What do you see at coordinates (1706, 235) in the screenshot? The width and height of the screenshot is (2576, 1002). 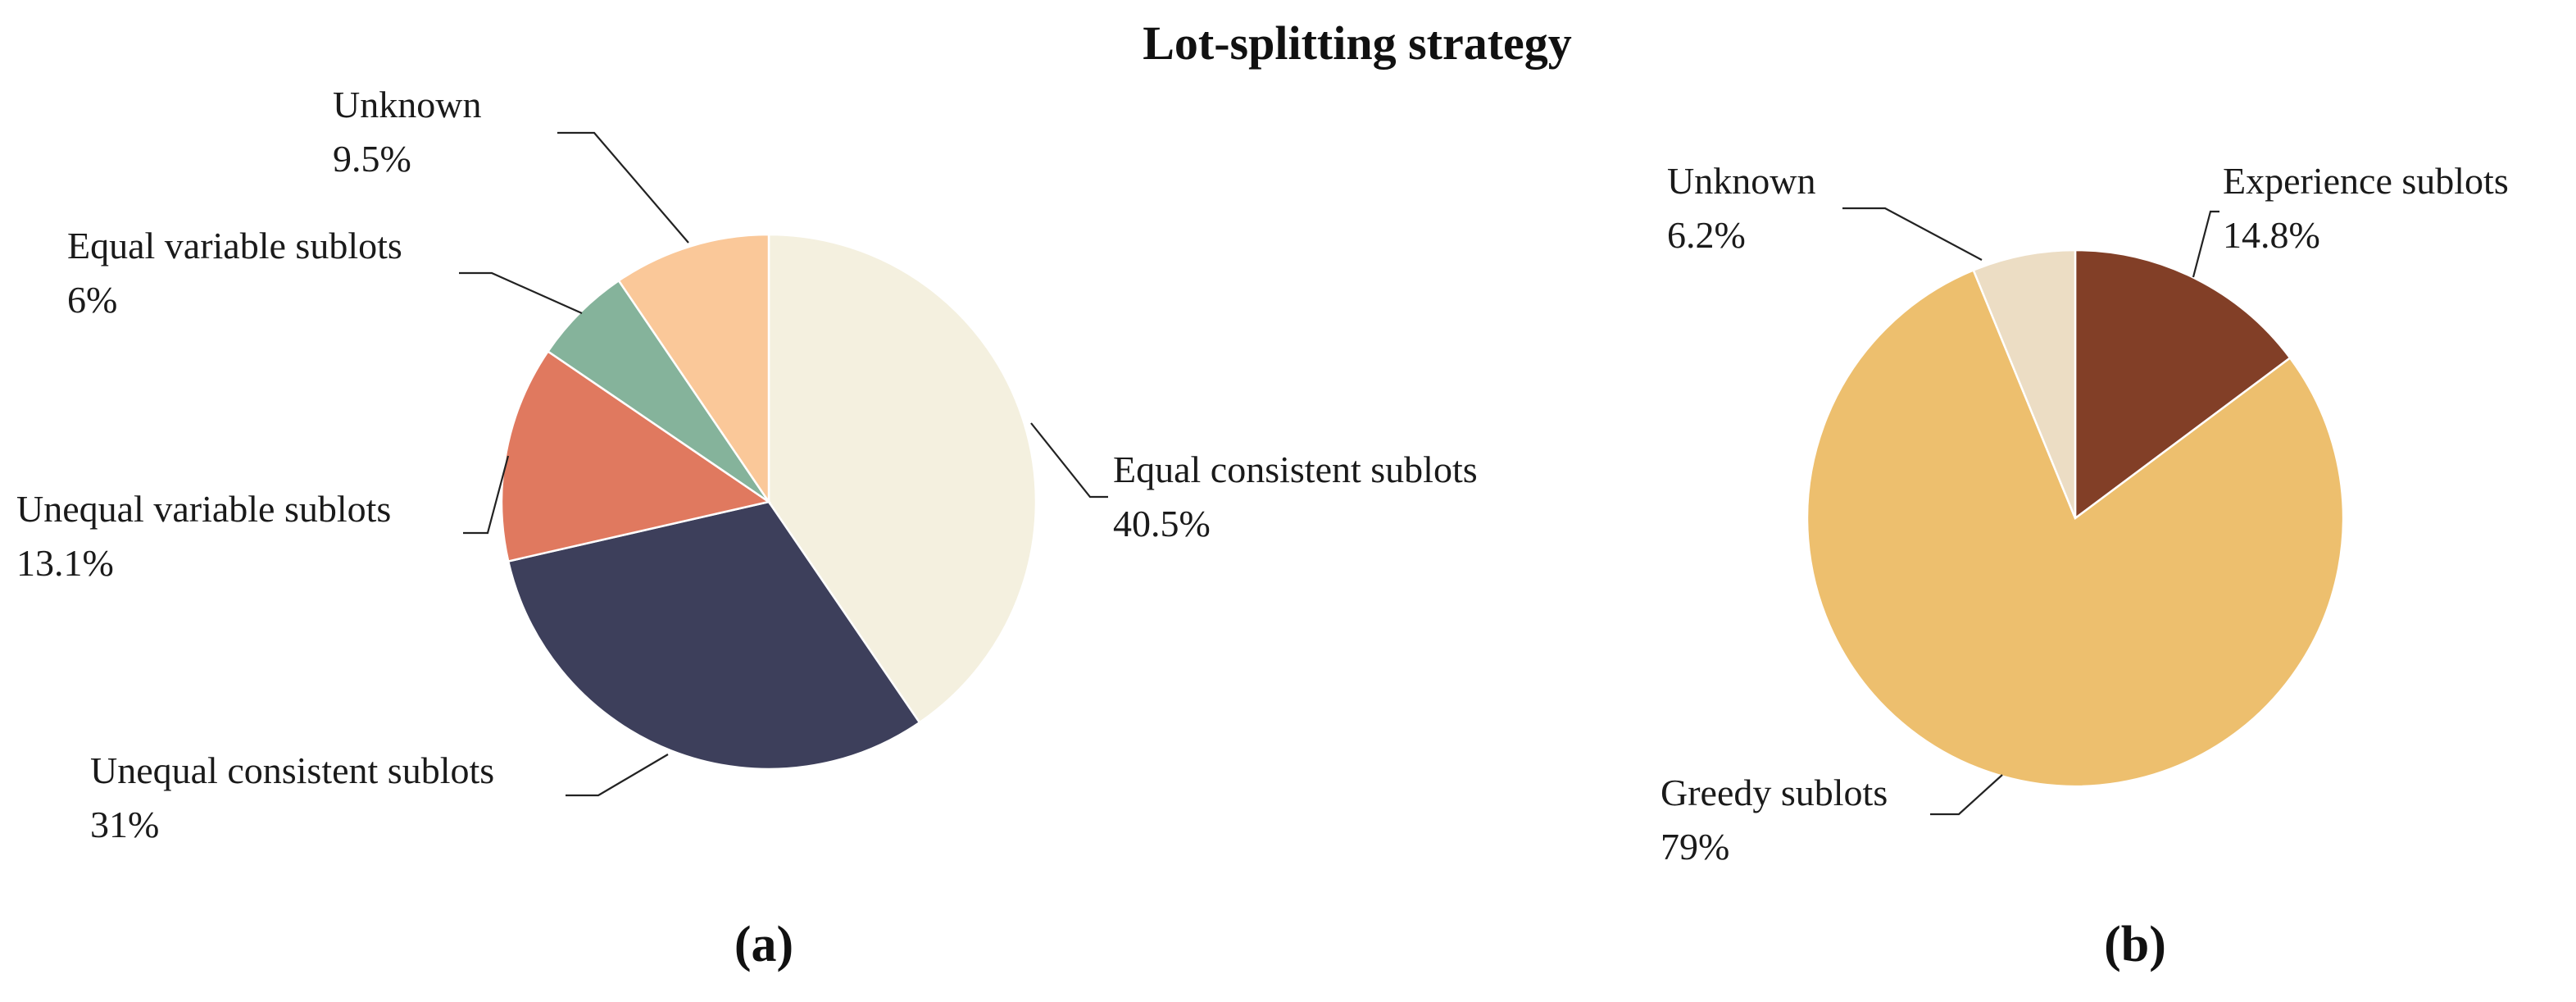 I see `pie-b-value-unknown: 6.2%` at bounding box center [1706, 235].